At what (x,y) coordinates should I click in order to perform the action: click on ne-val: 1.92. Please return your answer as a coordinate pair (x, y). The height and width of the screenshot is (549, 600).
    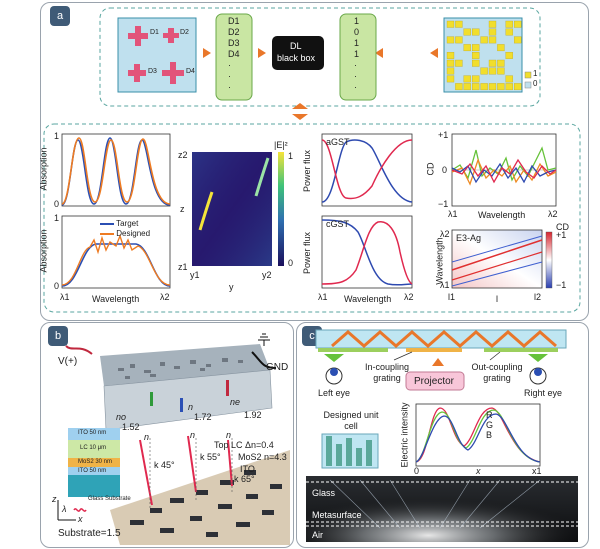
    Looking at the image, I should click on (253, 415).